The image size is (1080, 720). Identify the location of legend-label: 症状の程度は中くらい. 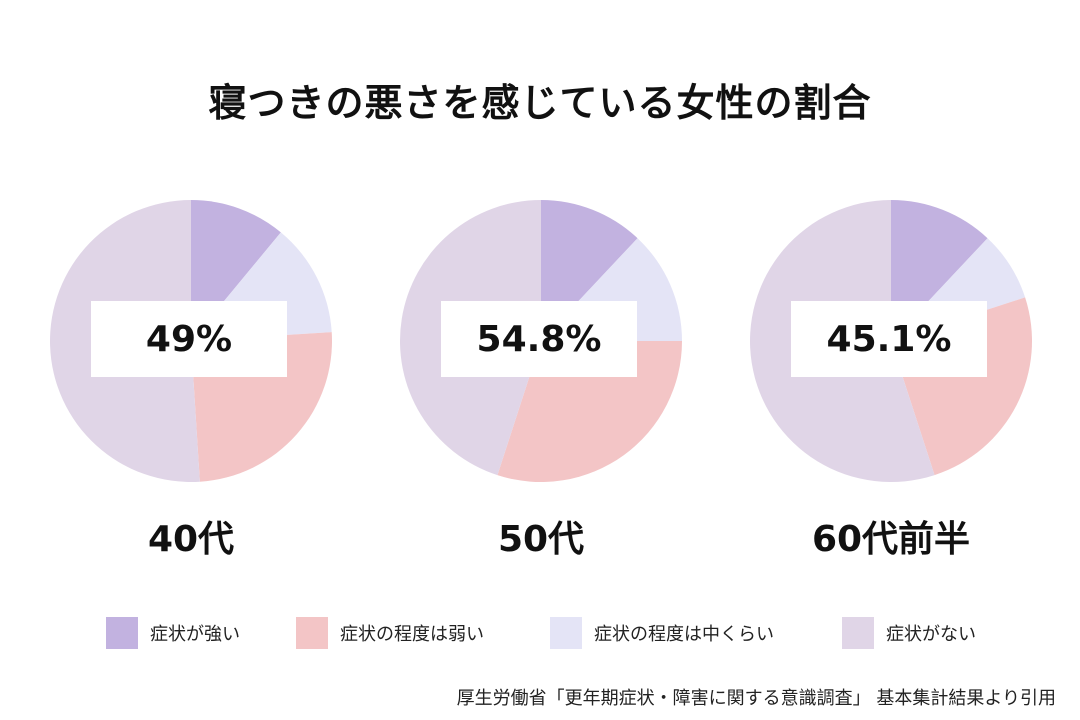
(684, 634).